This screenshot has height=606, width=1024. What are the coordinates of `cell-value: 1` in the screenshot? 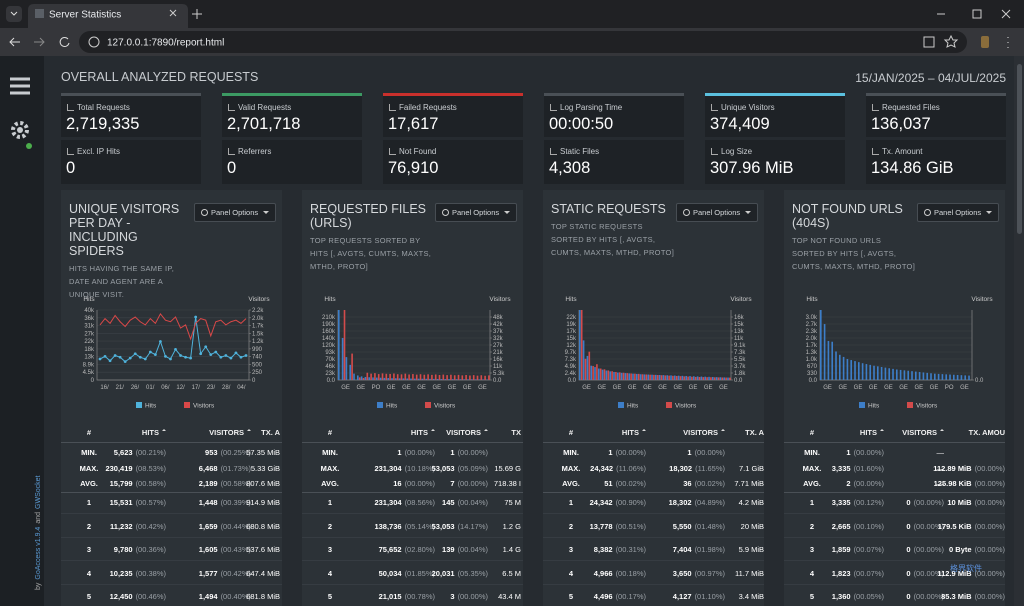 It's located at (610, 452).